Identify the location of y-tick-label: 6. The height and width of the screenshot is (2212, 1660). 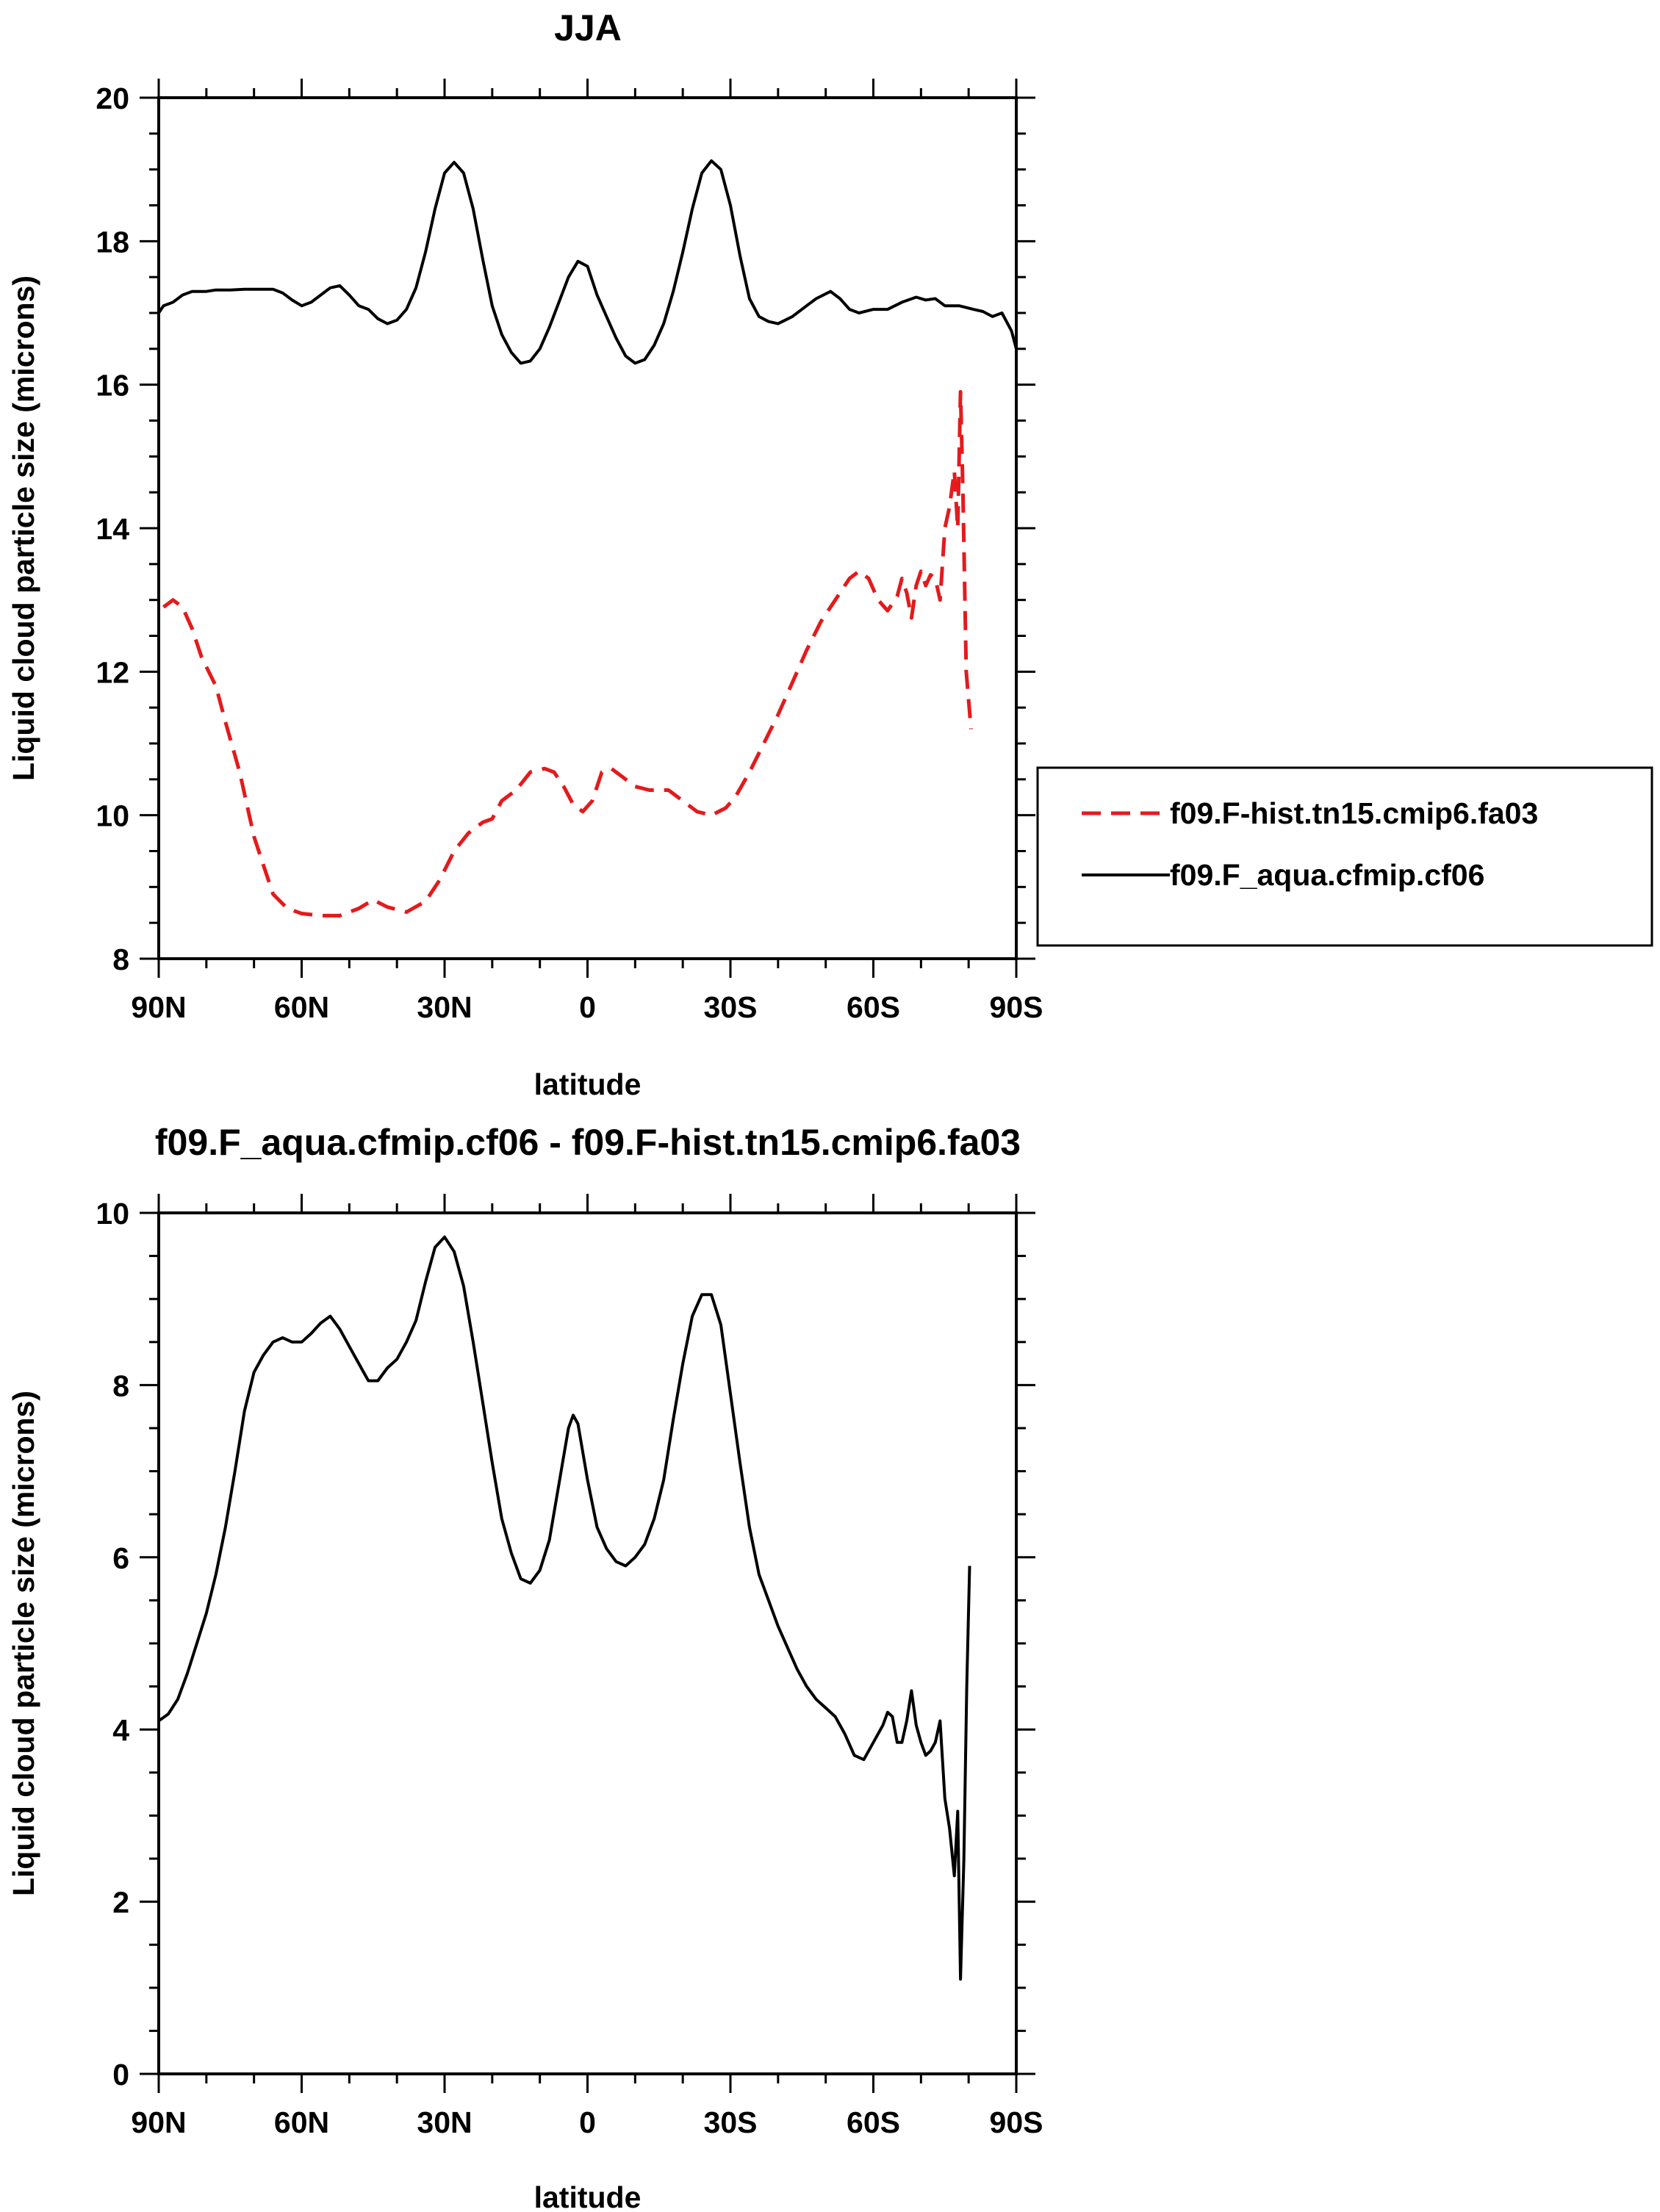
(120, 1558).